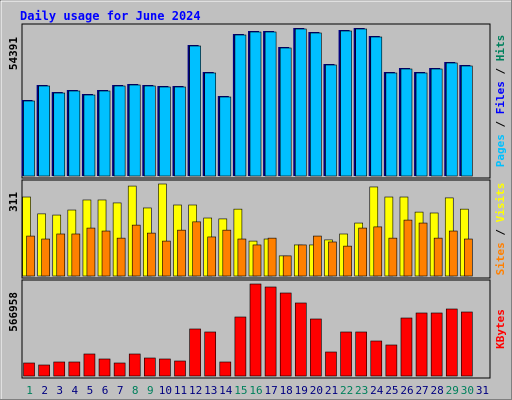 This screenshot has height=400, width=512. I want to click on x-tick-label: 25, so click(391, 390).